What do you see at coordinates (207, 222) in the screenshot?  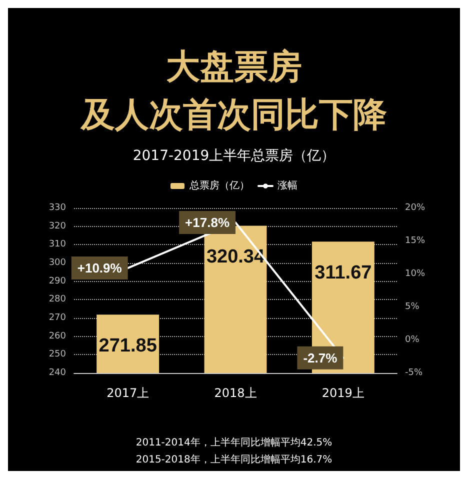 I see `data-label: +17.8%` at bounding box center [207, 222].